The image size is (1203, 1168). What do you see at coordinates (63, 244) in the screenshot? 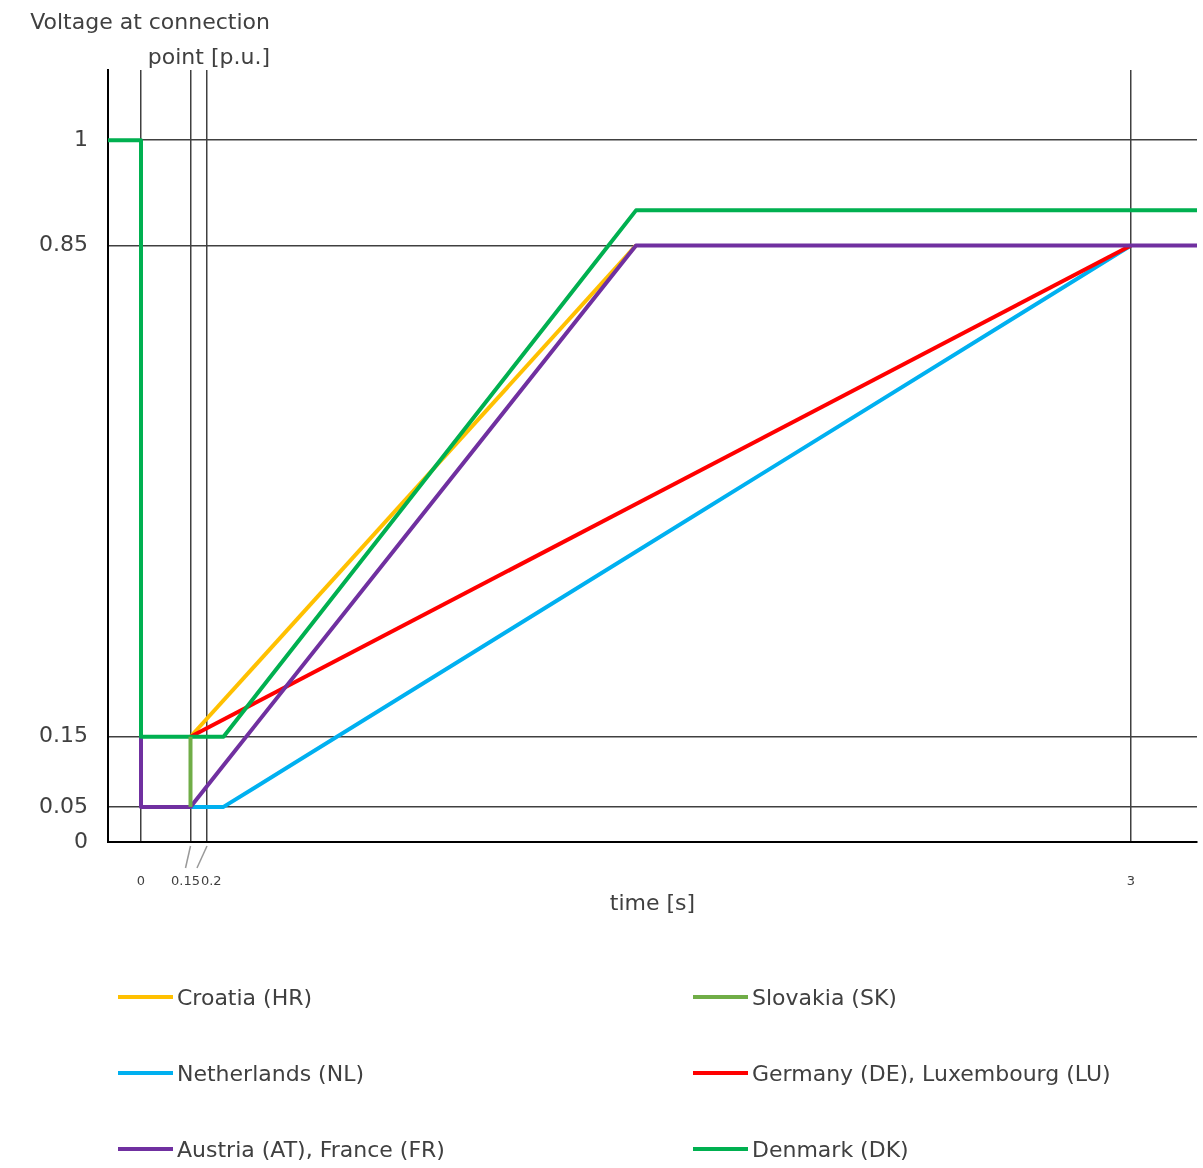
I see `y-tick-label: 0.85` at bounding box center [63, 244].